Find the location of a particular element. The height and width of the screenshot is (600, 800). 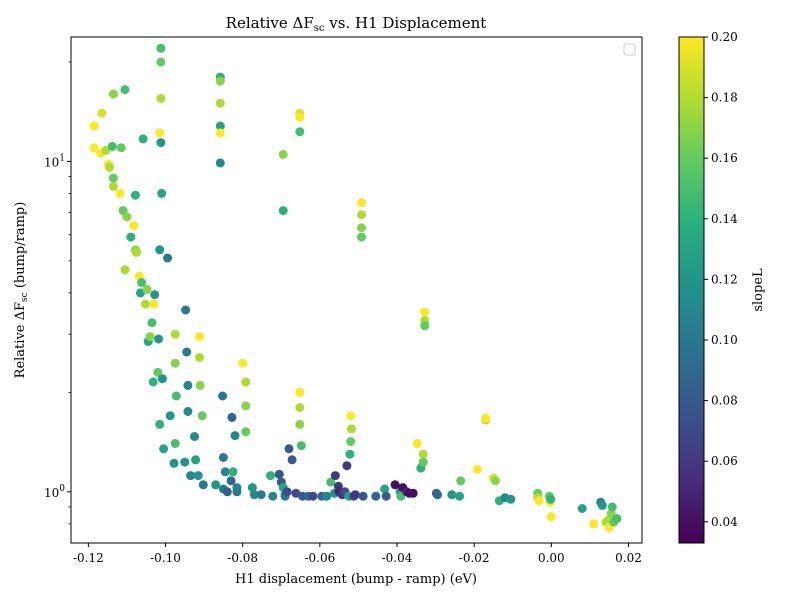

colorbar-label: slopeL is located at coordinates (758, 290).